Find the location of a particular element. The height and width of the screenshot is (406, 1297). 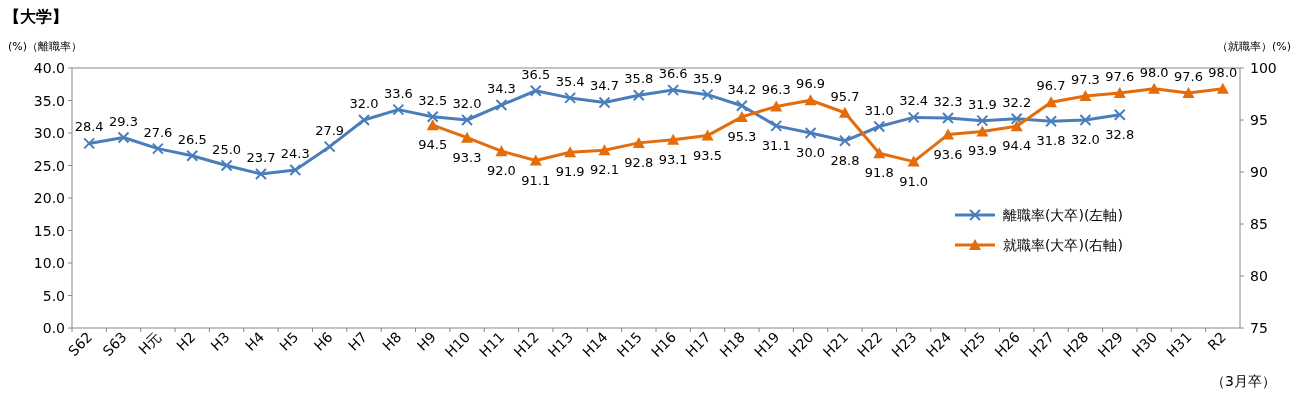

data-label: 32.5 is located at coordinates (433, 100).